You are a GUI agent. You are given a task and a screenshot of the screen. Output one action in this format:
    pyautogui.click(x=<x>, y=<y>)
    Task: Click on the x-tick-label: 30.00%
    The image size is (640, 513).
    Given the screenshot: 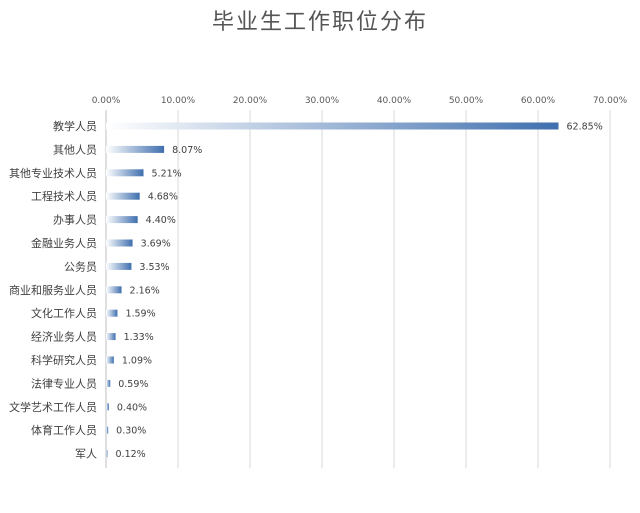 What is the action you would take?
    pyautogui.click(x=322, y=101)
    